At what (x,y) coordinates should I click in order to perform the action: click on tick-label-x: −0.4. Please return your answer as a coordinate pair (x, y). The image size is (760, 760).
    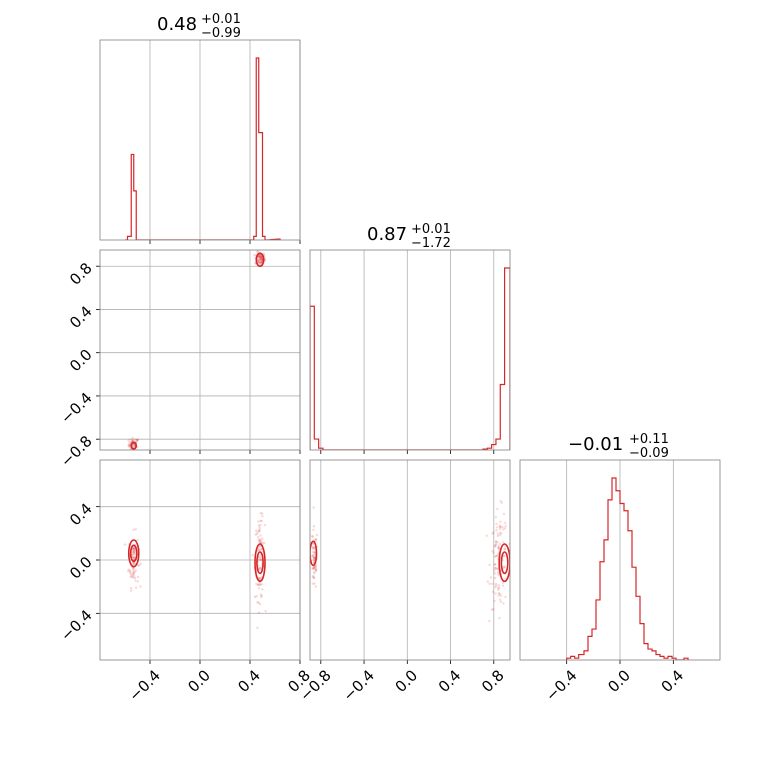
    Looking at the image, I should click on (144, 685).